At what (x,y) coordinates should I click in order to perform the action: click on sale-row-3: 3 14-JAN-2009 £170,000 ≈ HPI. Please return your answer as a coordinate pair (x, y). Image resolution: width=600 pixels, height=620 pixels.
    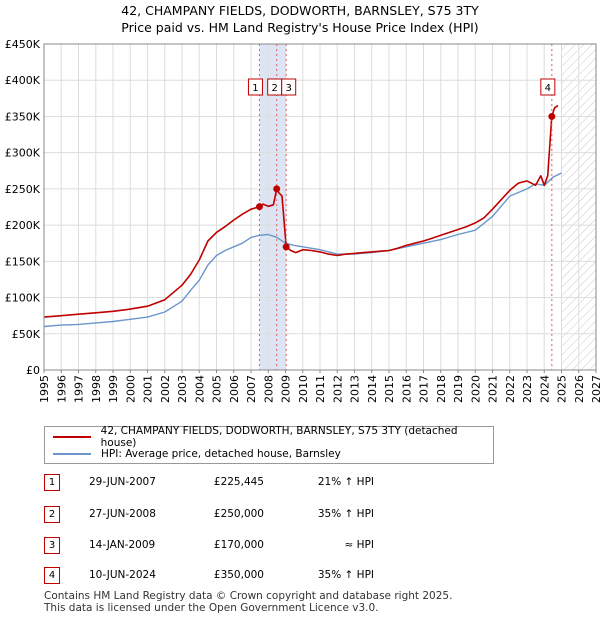
    Looking at the image, I should click on (234, 546).